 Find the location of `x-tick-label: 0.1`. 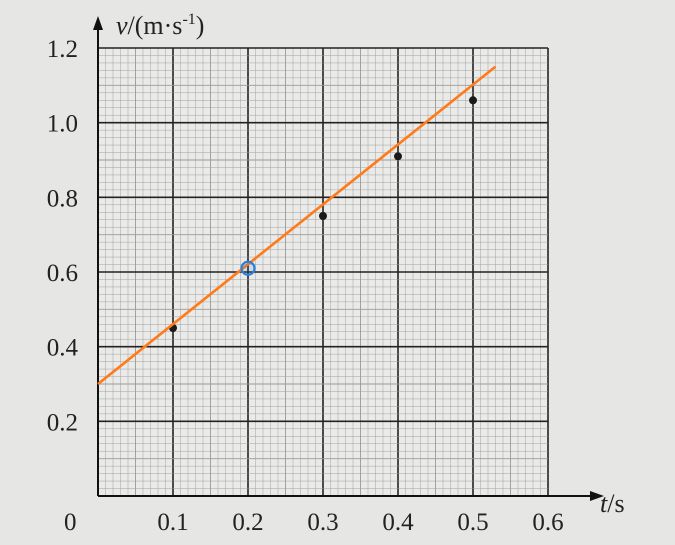

x-tick-label: 0.1 is located at coordinates (172, 522).